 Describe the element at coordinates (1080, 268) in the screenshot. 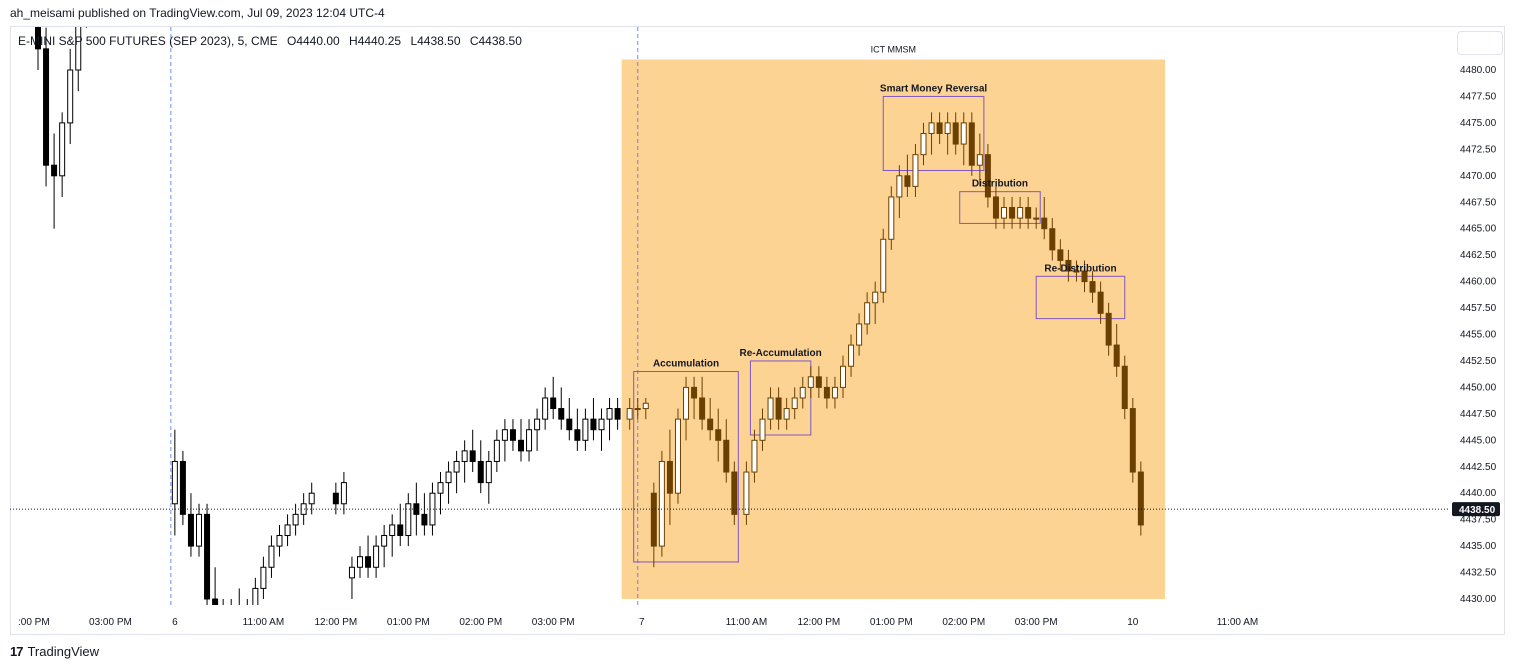

I see `annotation-label-4: Re-Distribution` at that location.